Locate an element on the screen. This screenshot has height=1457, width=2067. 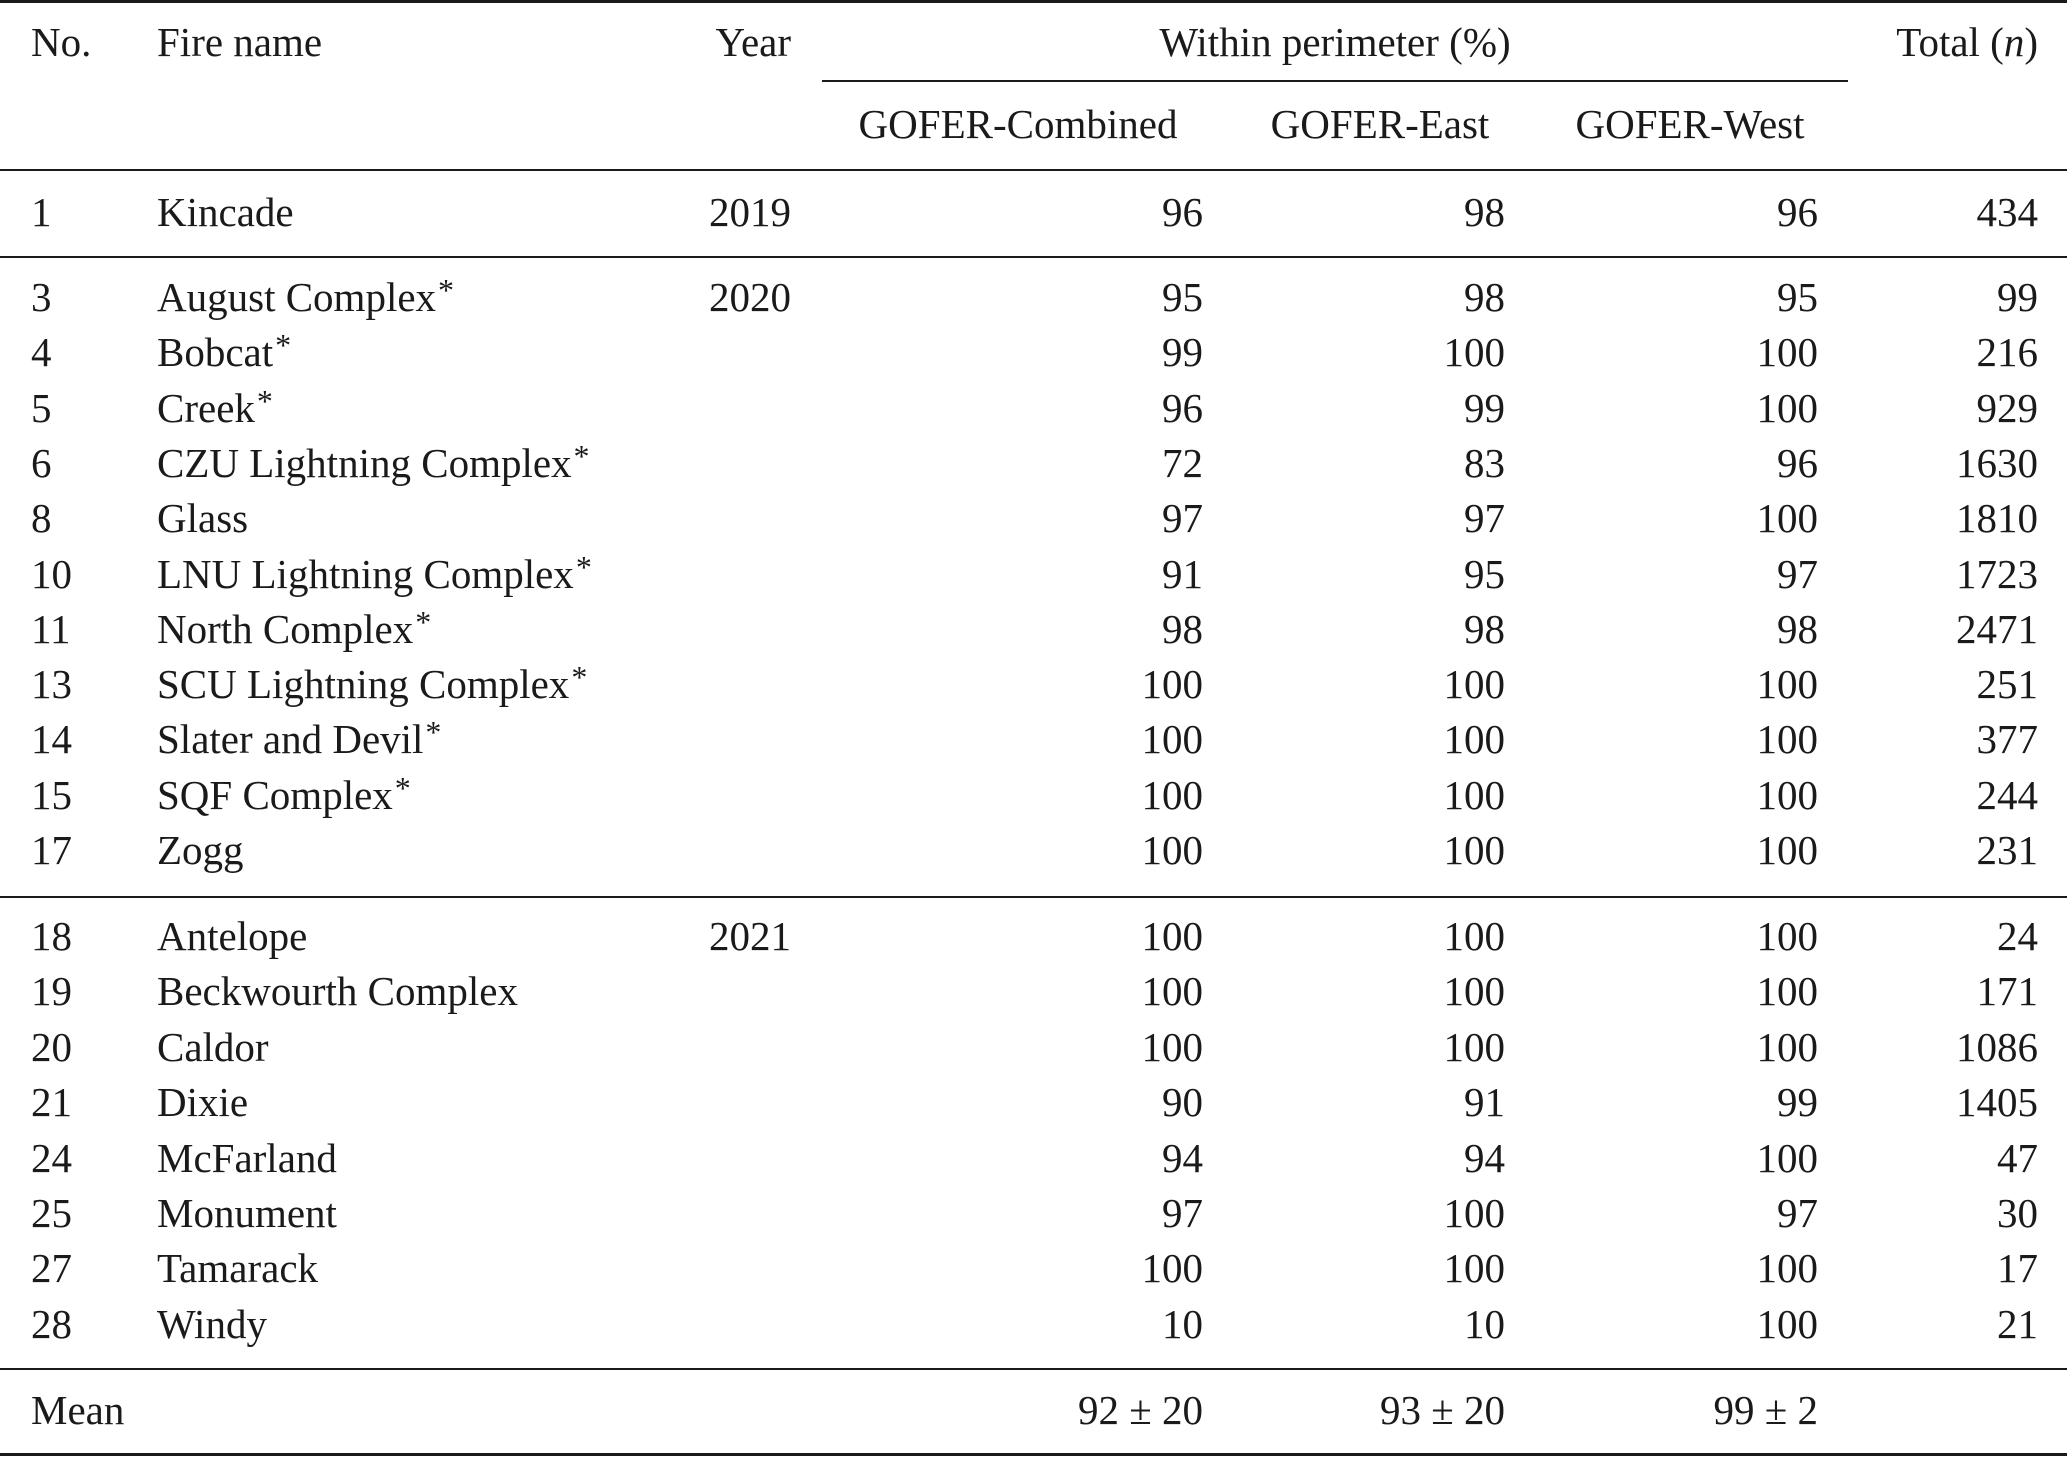
mean-combined: 92 ± 20 is located at coordinates (1140, 1410).